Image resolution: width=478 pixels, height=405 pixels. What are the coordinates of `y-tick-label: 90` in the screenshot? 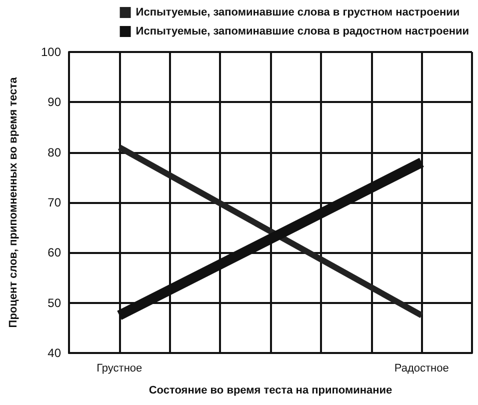 It's located at (55, 102).